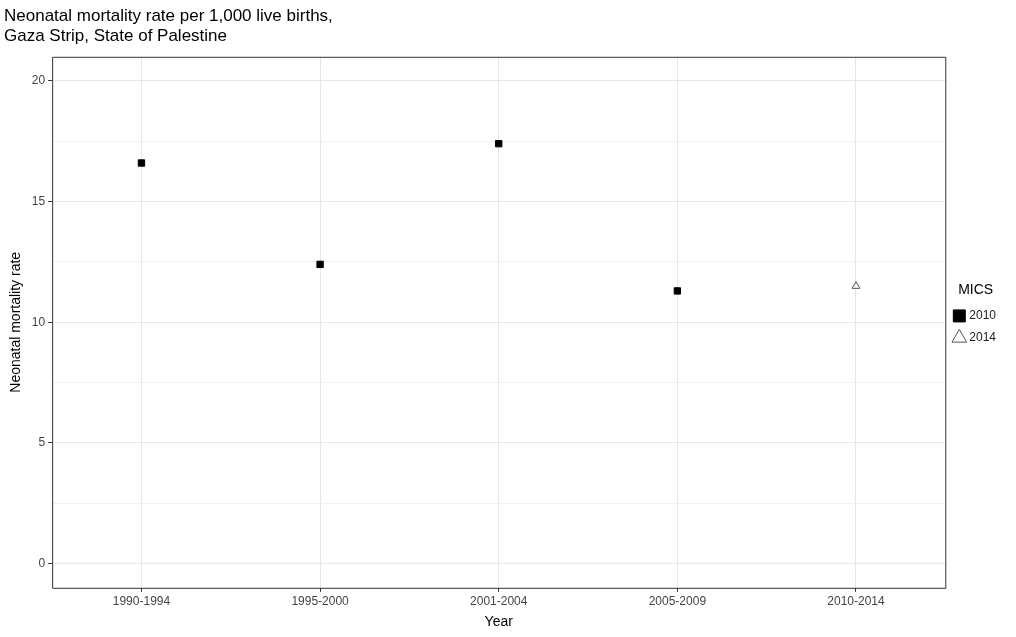 The width and height of the screenshot is (1016, 637). I want to click on x-tick-label: 2010-2014, so click(856, 601).